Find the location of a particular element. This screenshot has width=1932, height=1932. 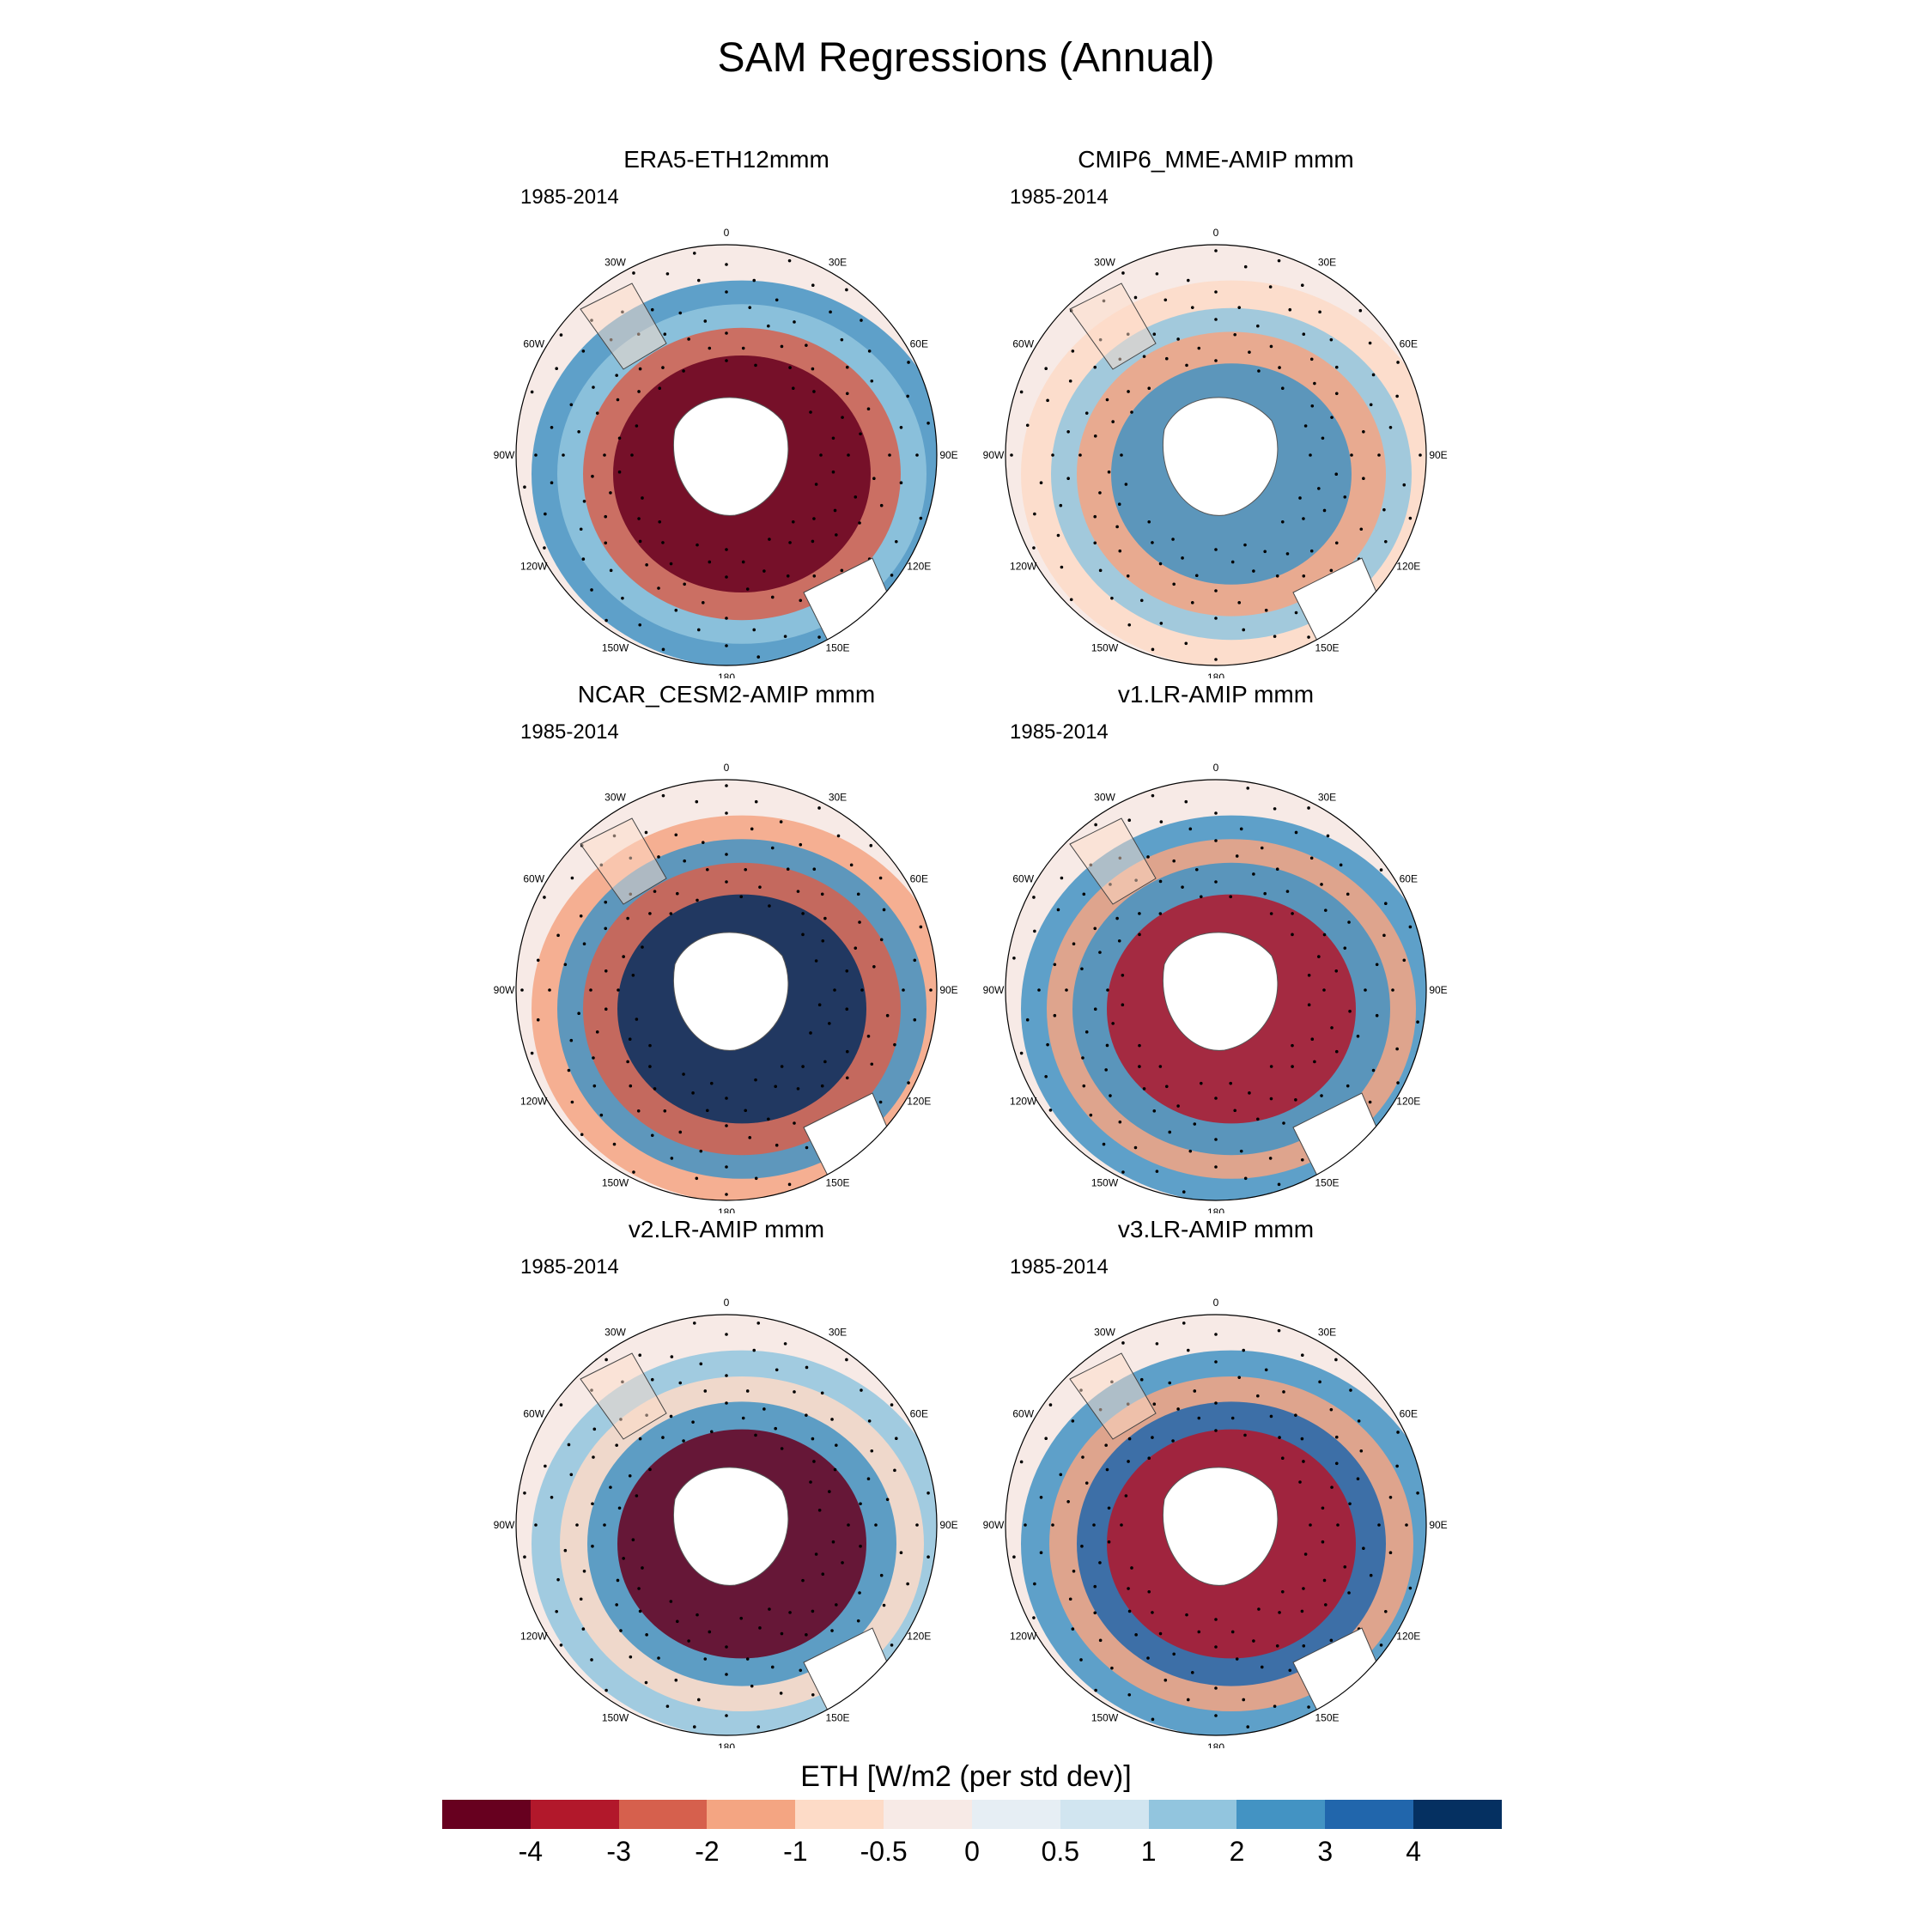

longitude-label: 90W is located at coordinates (505, 990).